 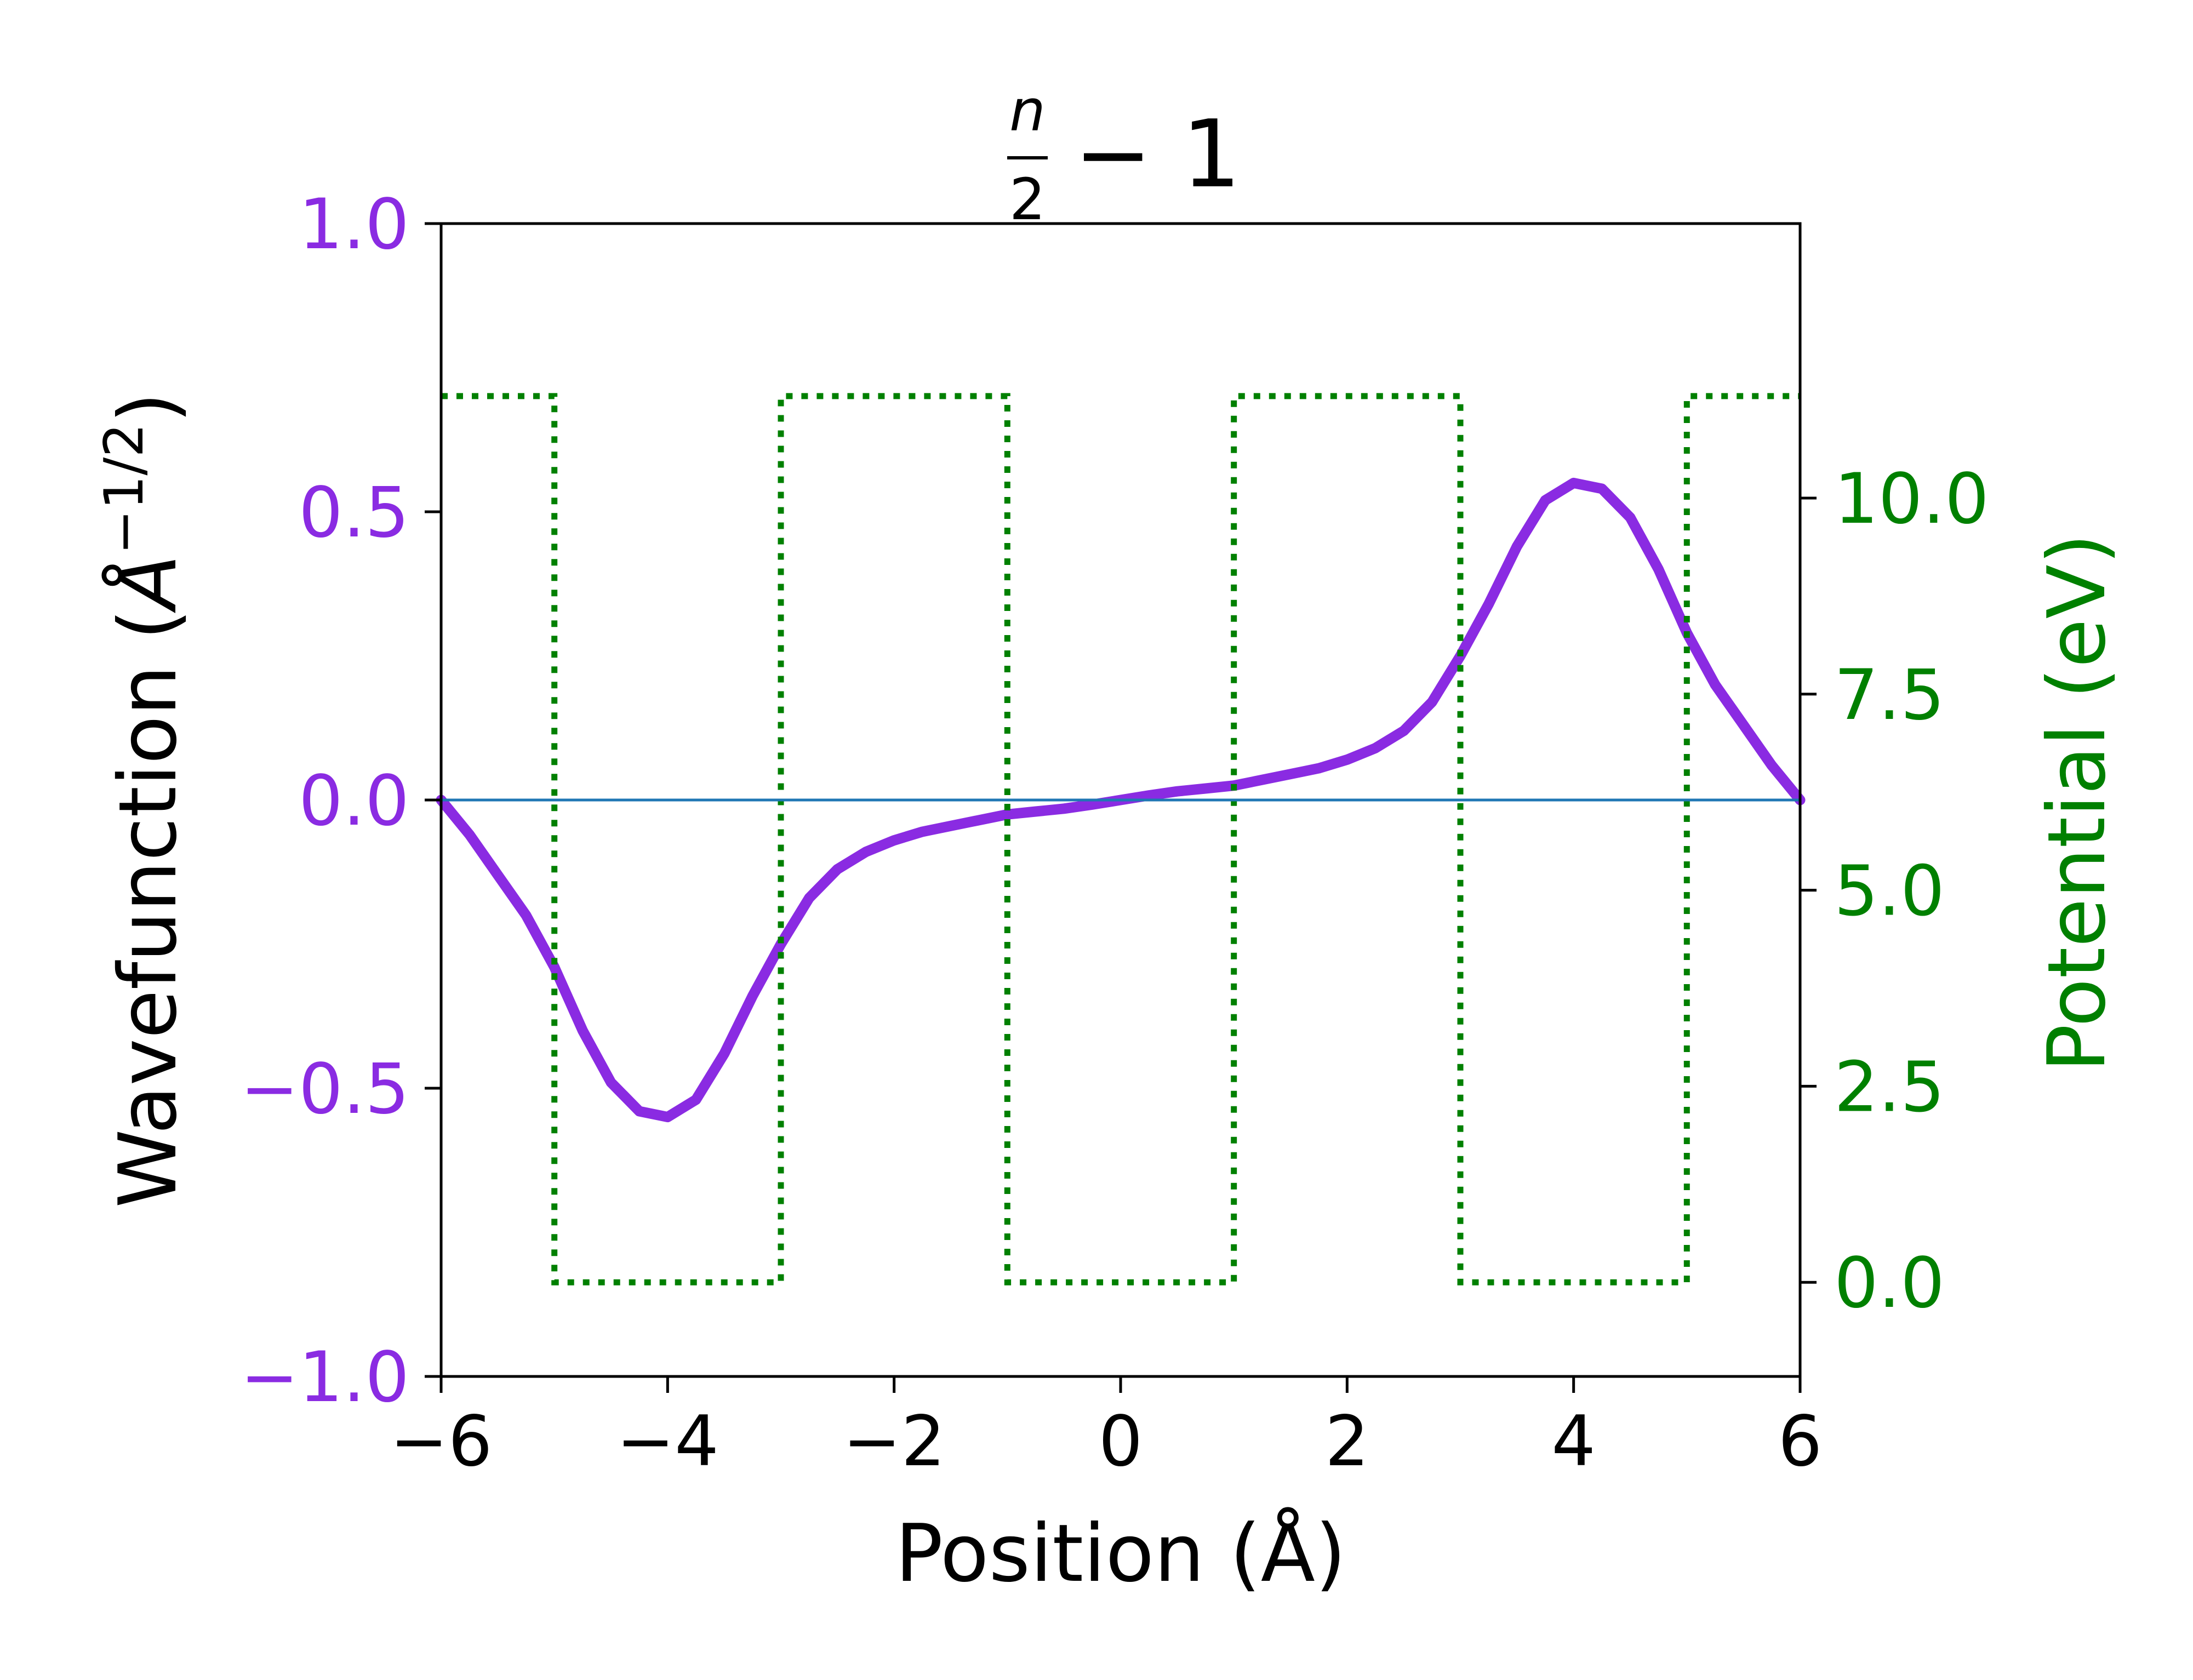 What do you see at coordinates (1911, 498) in the screenshot?
I see `y-right-tick-label: 10.0` at bounding box center [1911, 498].